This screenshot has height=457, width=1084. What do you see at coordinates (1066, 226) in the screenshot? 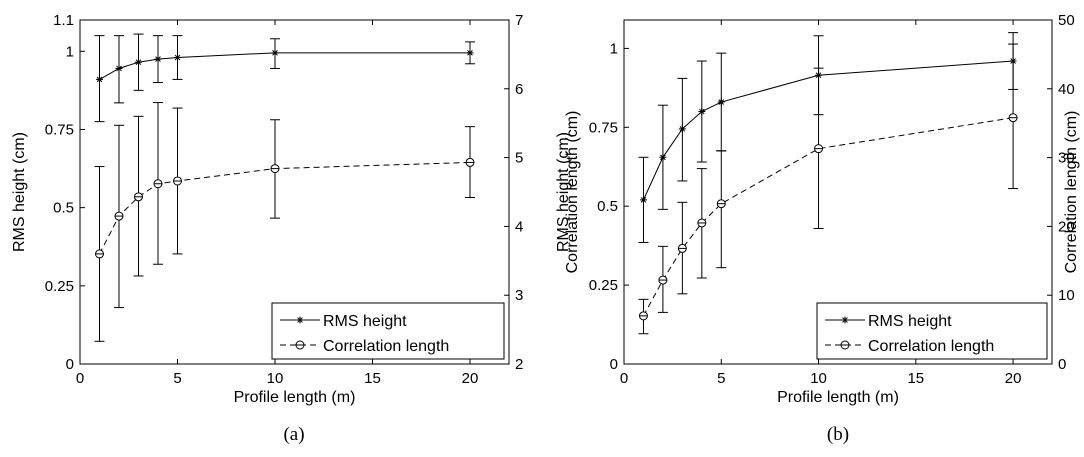
I see `y-right-tick-label: 20` at bounding box center [1066, 226].